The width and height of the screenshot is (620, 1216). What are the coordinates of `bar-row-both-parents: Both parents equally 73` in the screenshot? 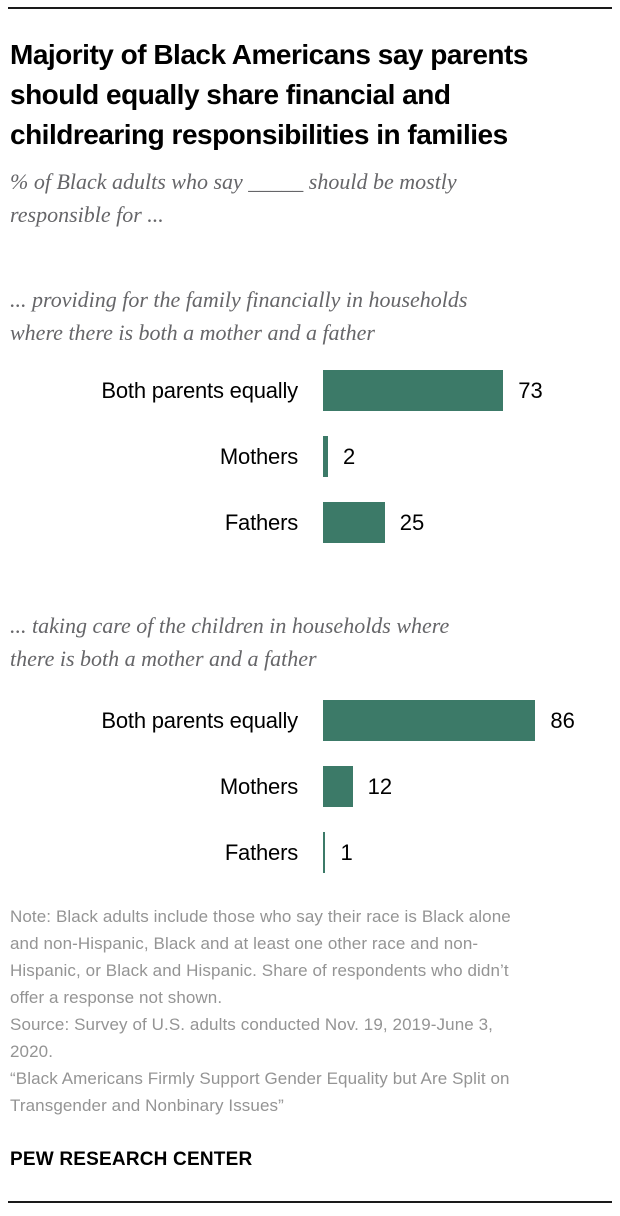 It's located at (310, 390).